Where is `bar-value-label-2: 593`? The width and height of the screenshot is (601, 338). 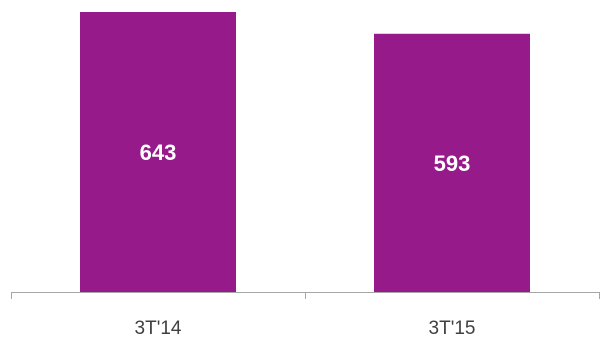 bar-value-label-2: 593 is located at coordinates (452, 163).